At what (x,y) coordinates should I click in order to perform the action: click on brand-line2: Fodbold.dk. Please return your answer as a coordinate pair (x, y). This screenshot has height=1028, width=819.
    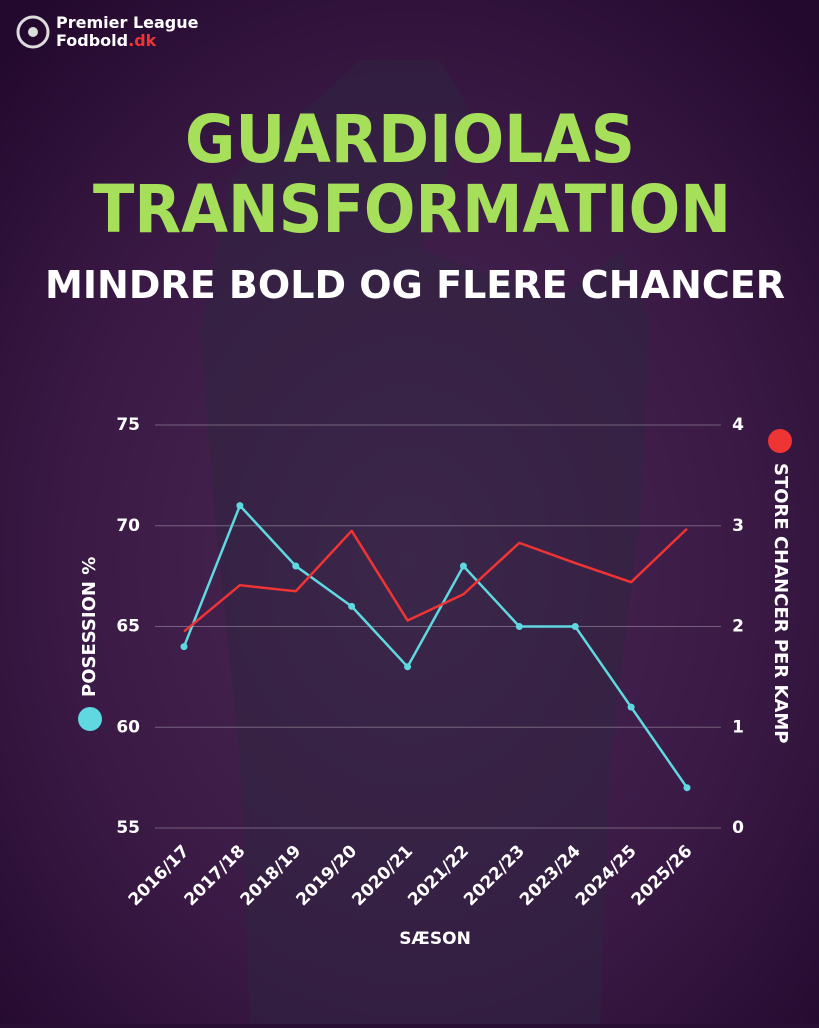
    Looking at the image, I should click on (106, 40).